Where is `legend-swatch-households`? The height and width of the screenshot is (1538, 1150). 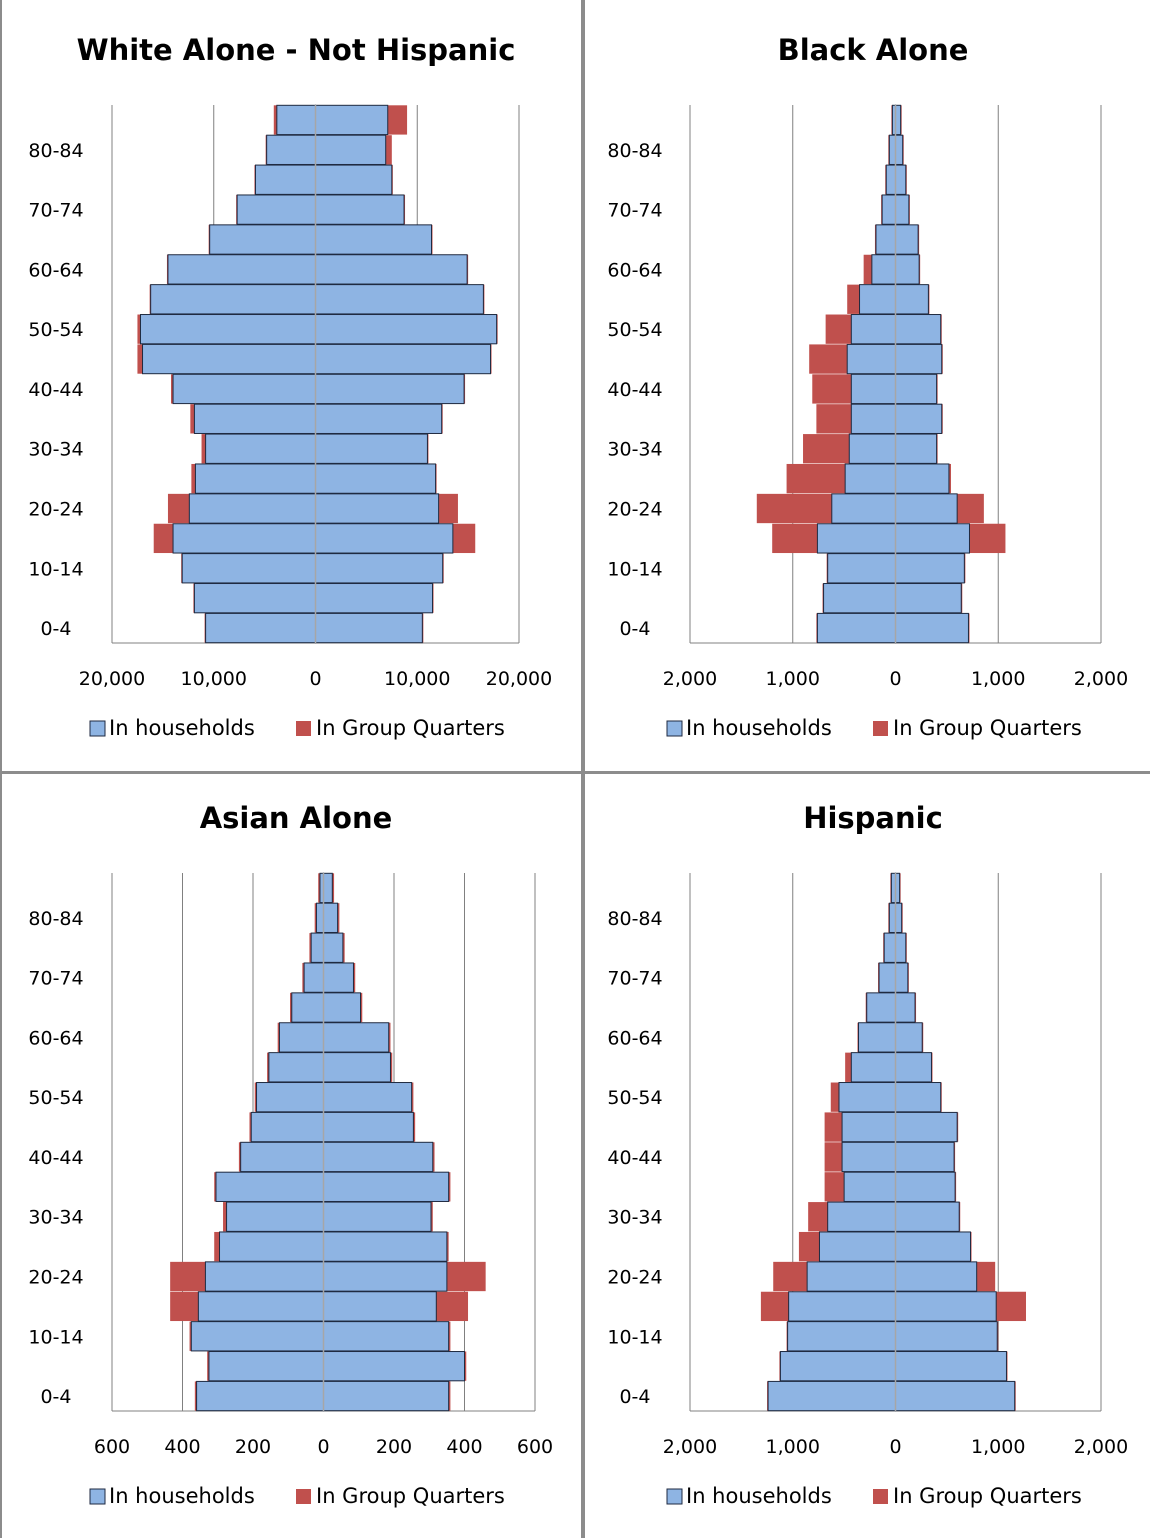
legend-swatch-households is located at coordinates (674, 728).